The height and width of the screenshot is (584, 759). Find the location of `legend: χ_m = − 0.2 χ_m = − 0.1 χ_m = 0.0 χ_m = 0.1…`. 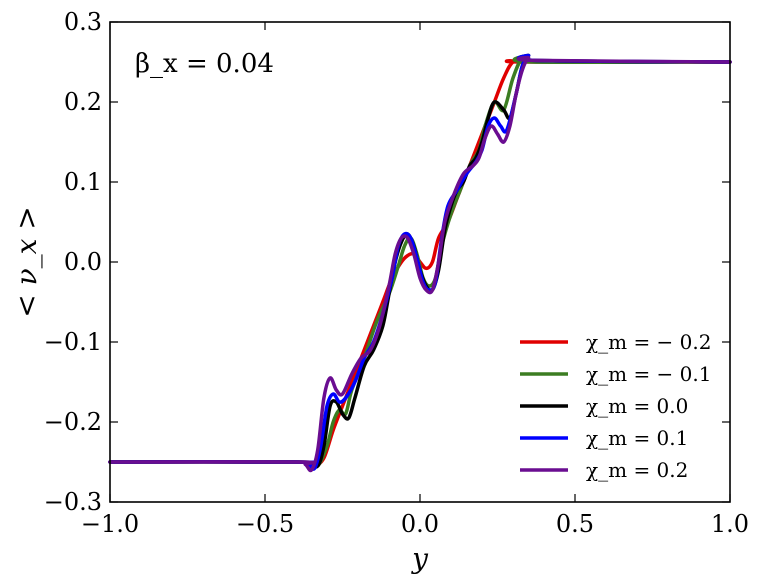

legend: χ_m = − 0.2 χ_m = − 0.1 χ_m = 0.0 χ_m = 0.1… is located at coordinates (615, 406).